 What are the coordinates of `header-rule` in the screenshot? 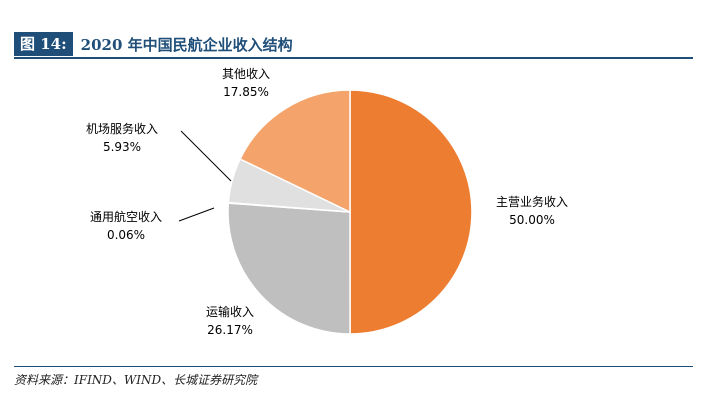 It's located at (353, 58).